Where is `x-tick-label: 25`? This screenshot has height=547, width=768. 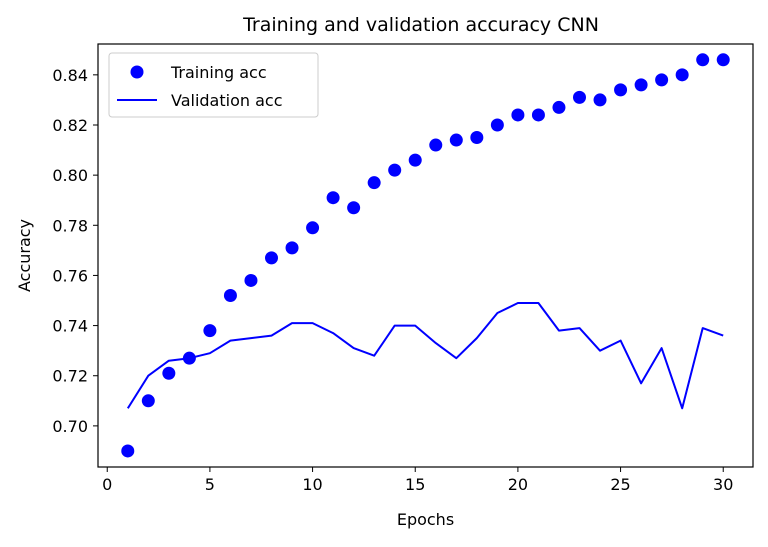
x-tick-label: 25 is located at coordinates (620, 484).